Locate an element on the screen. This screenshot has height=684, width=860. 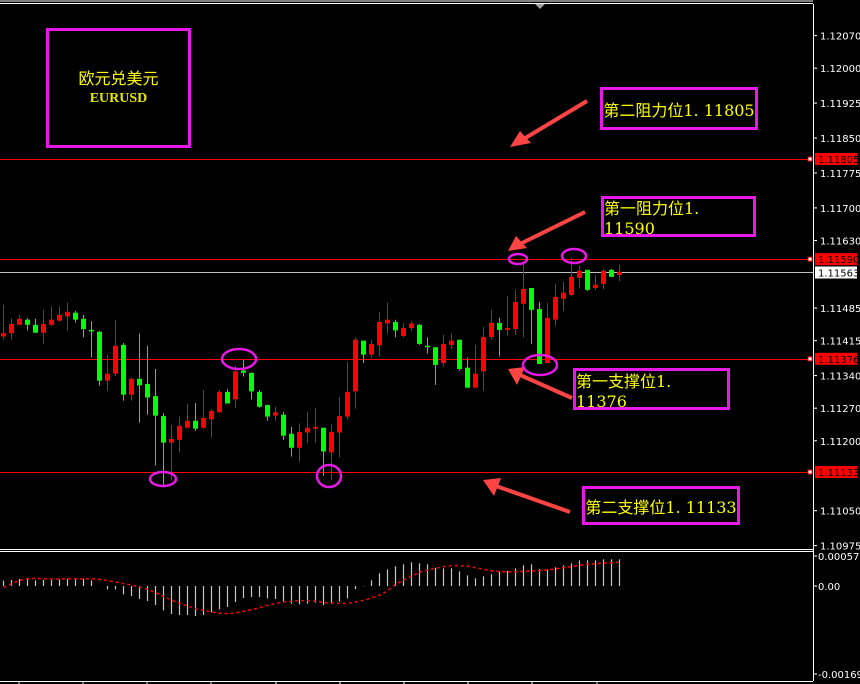
axis-tick-label: 1.11050 is located at coordinates (840, 512).